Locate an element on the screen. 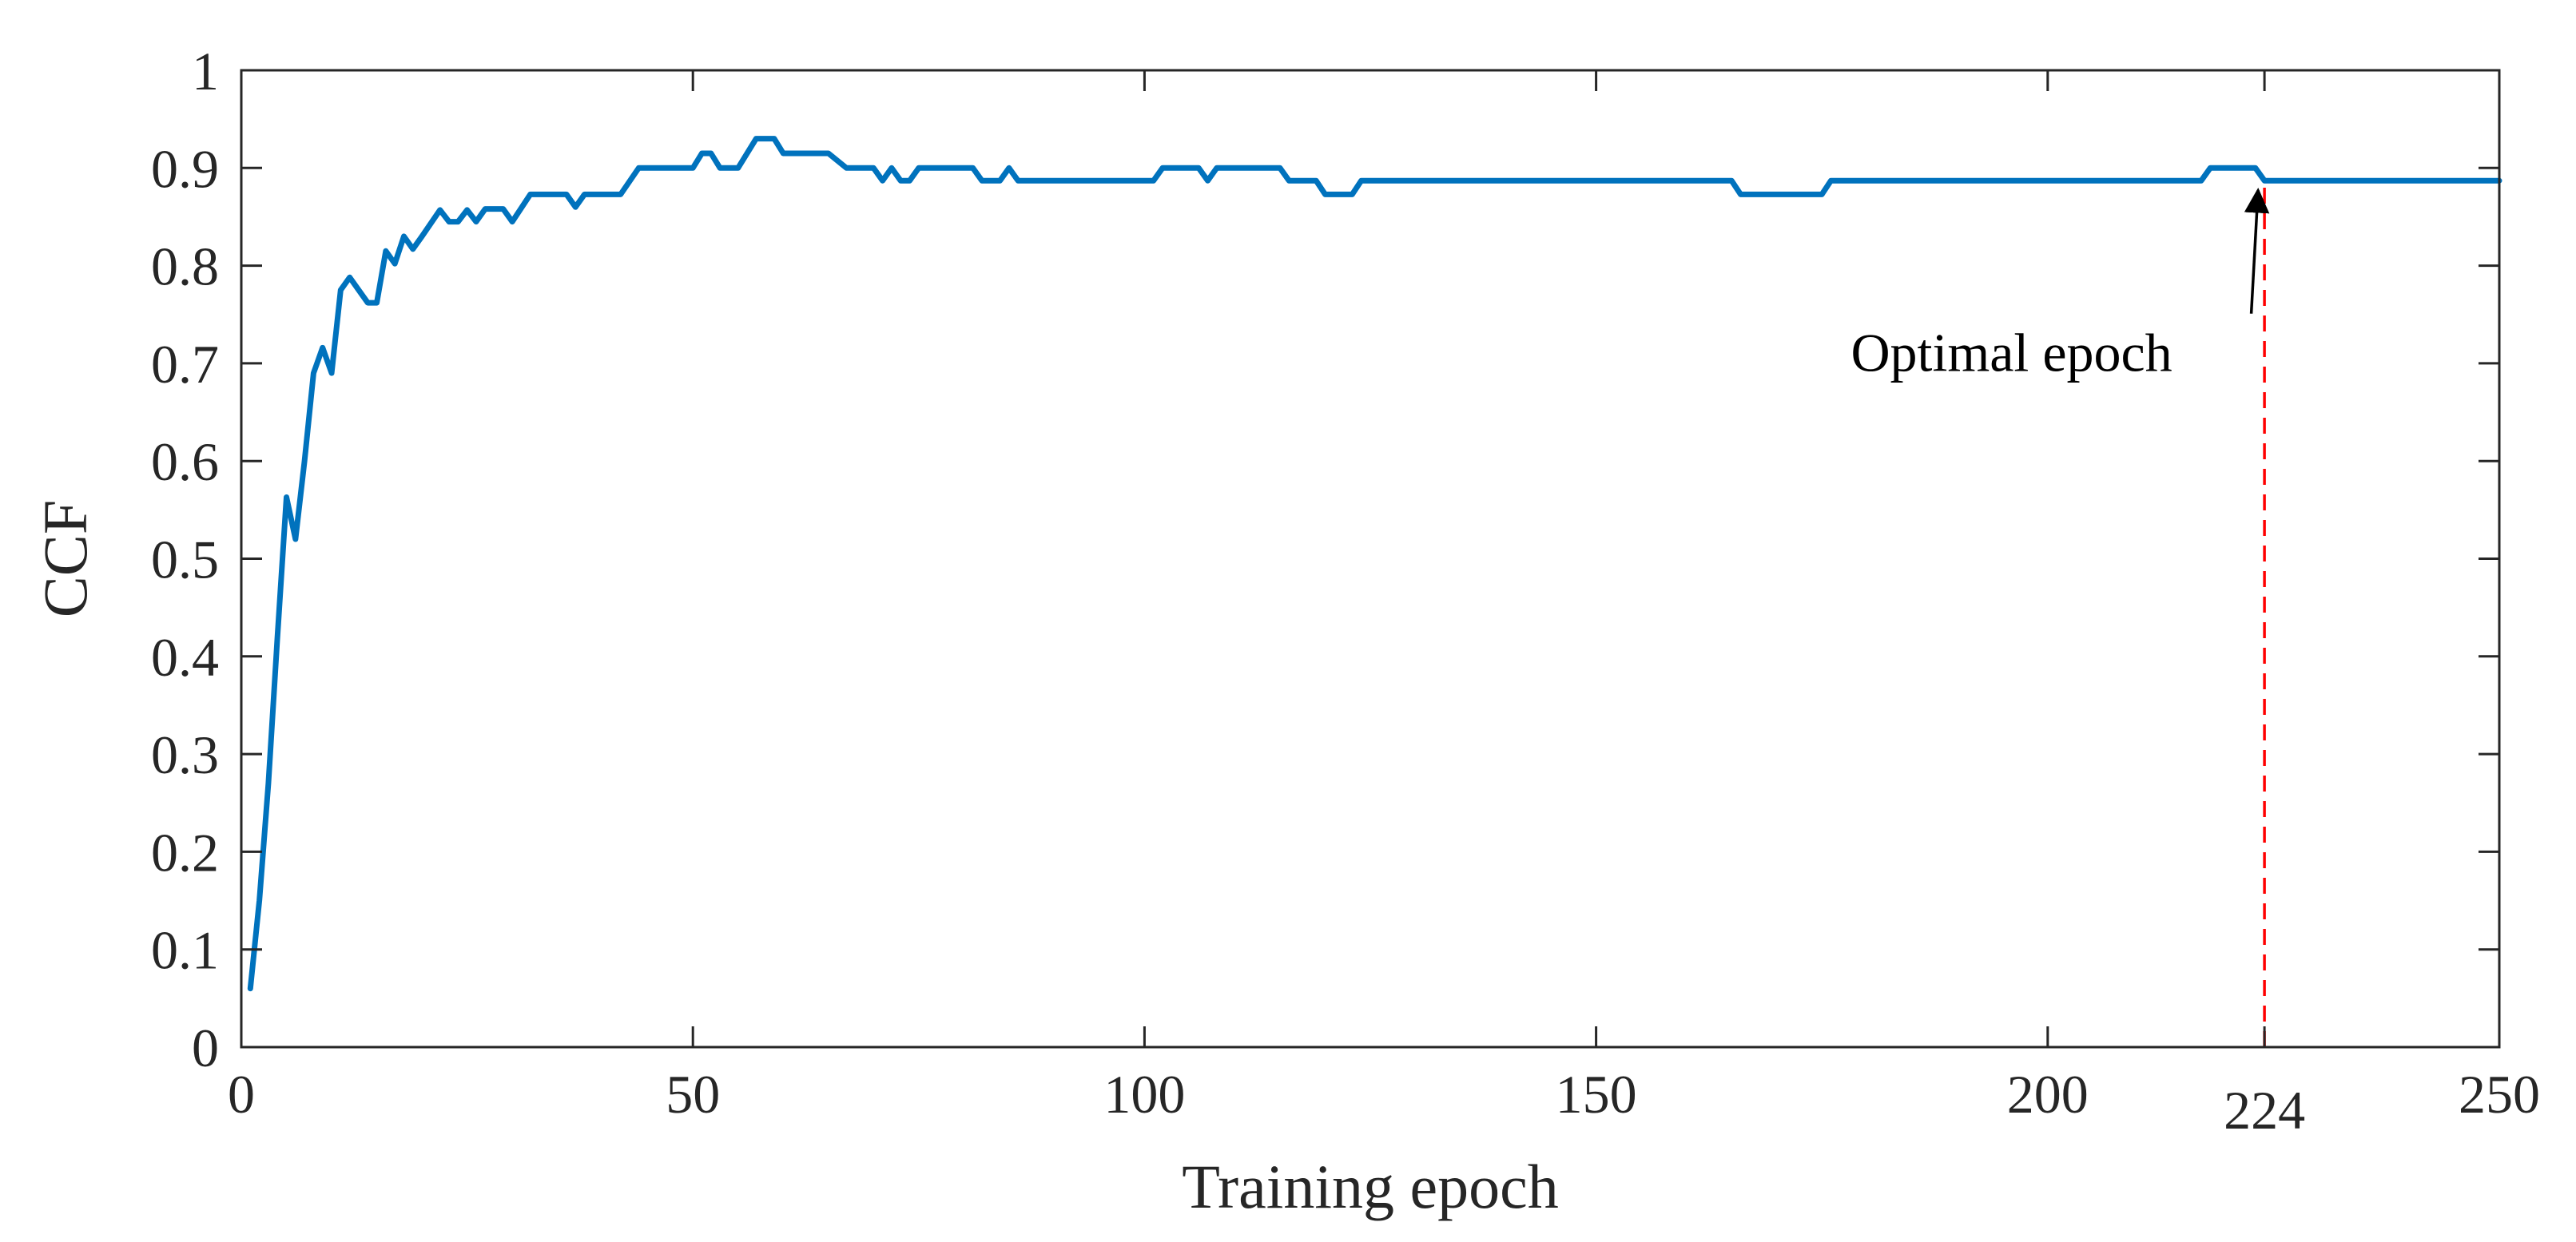 The height and width of the screenshot is (1242, 2576). y-tick-label: 0.7 is located at coordinates (185, 365).